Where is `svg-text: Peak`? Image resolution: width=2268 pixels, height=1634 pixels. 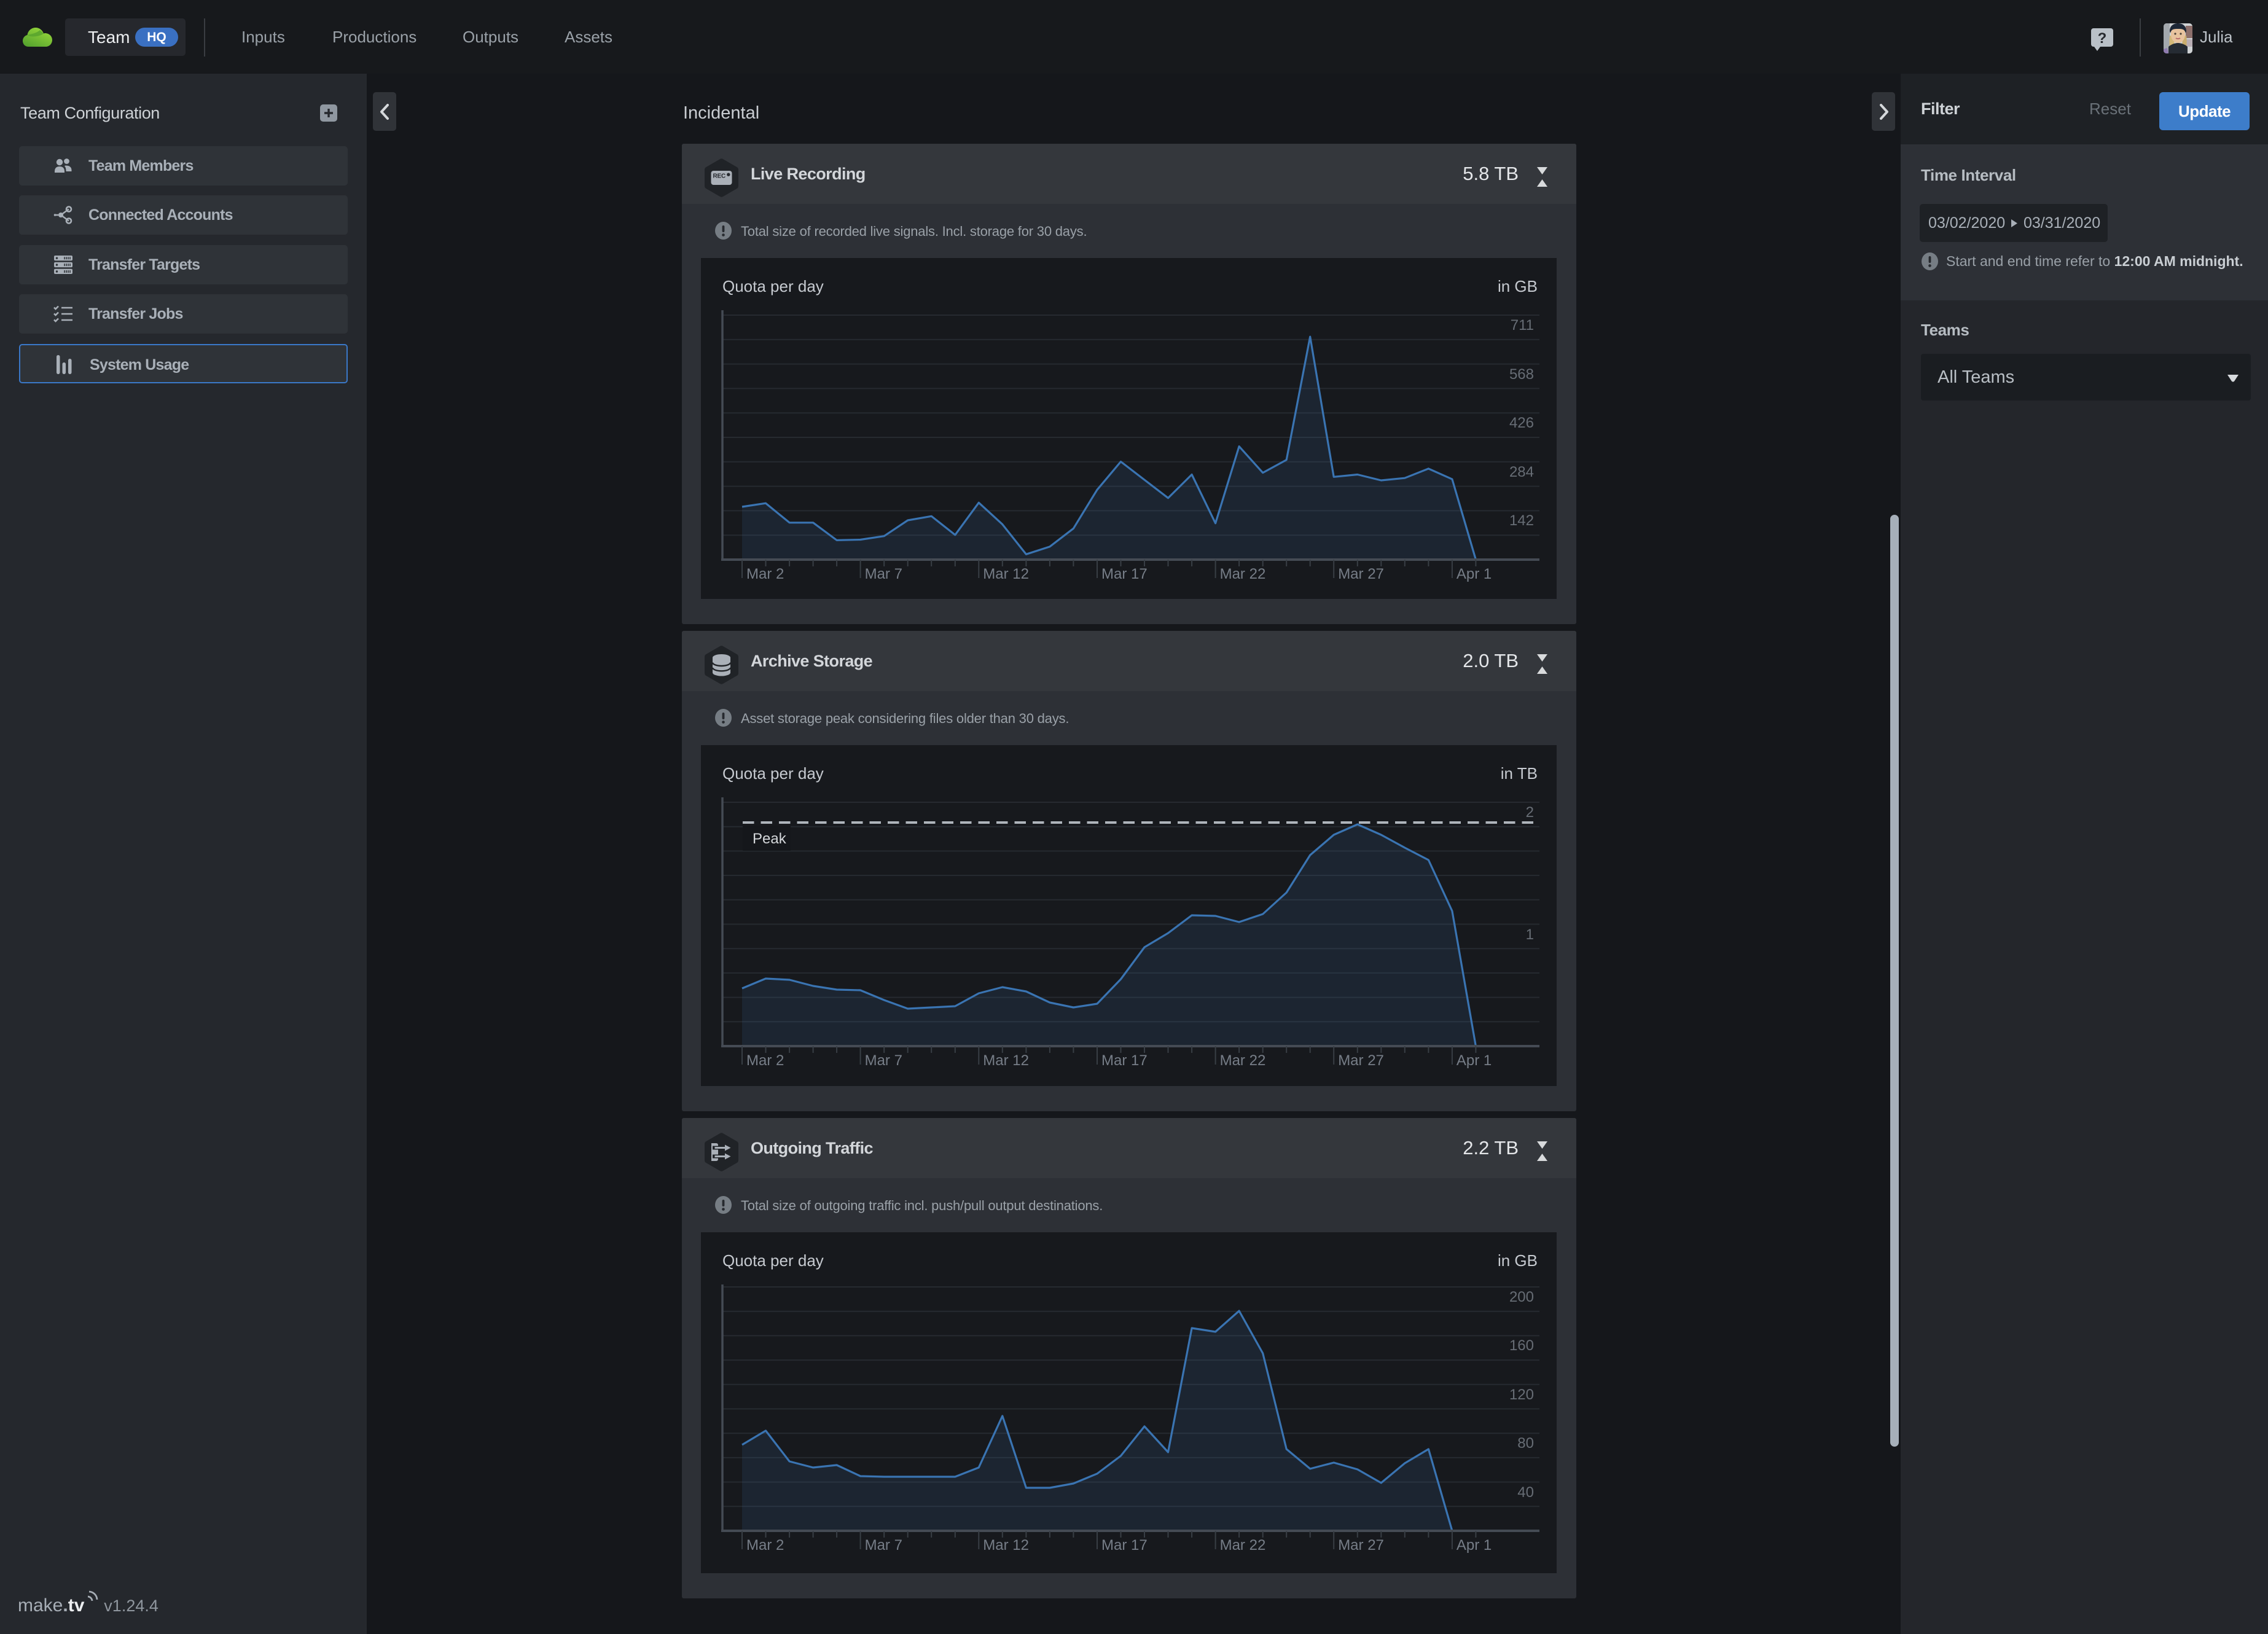
svg-text: Peak is located at coordinates (770, 839).